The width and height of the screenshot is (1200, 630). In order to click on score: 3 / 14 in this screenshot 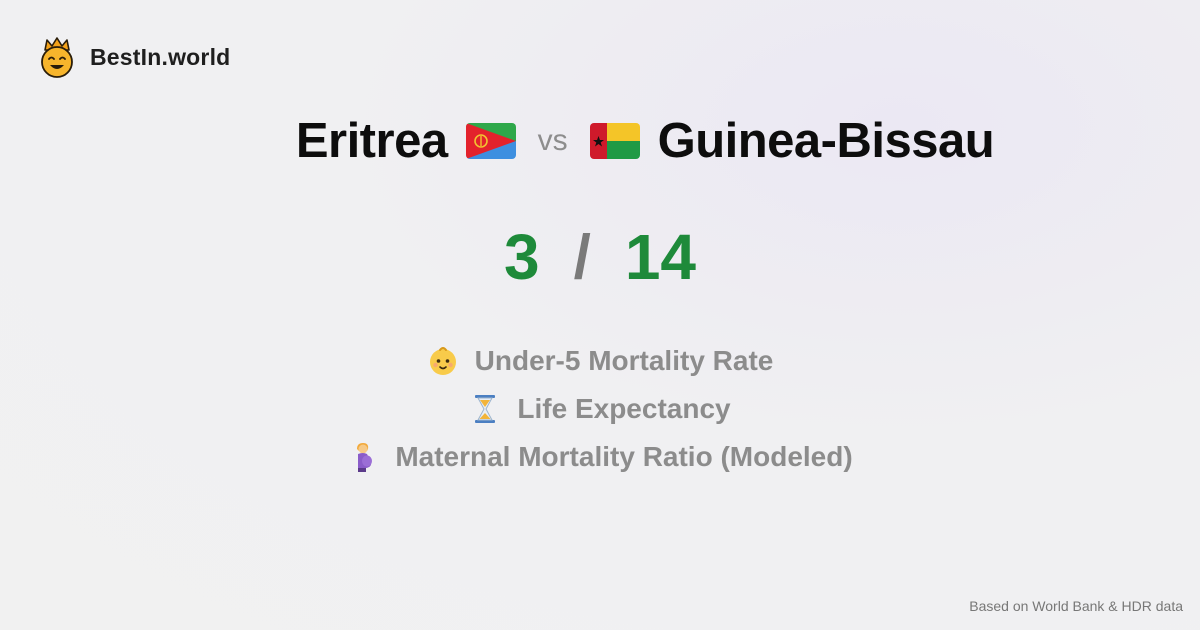, I will do `click(600, 257)`.